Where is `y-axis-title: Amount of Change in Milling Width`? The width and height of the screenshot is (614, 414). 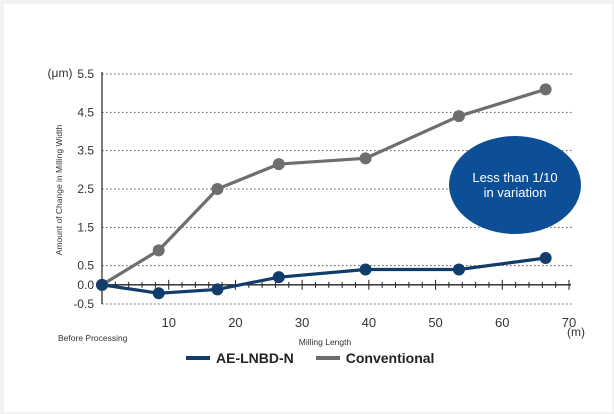 y-axis-title: Amount of Change in Milling Width is located at coordinates (59, 190).